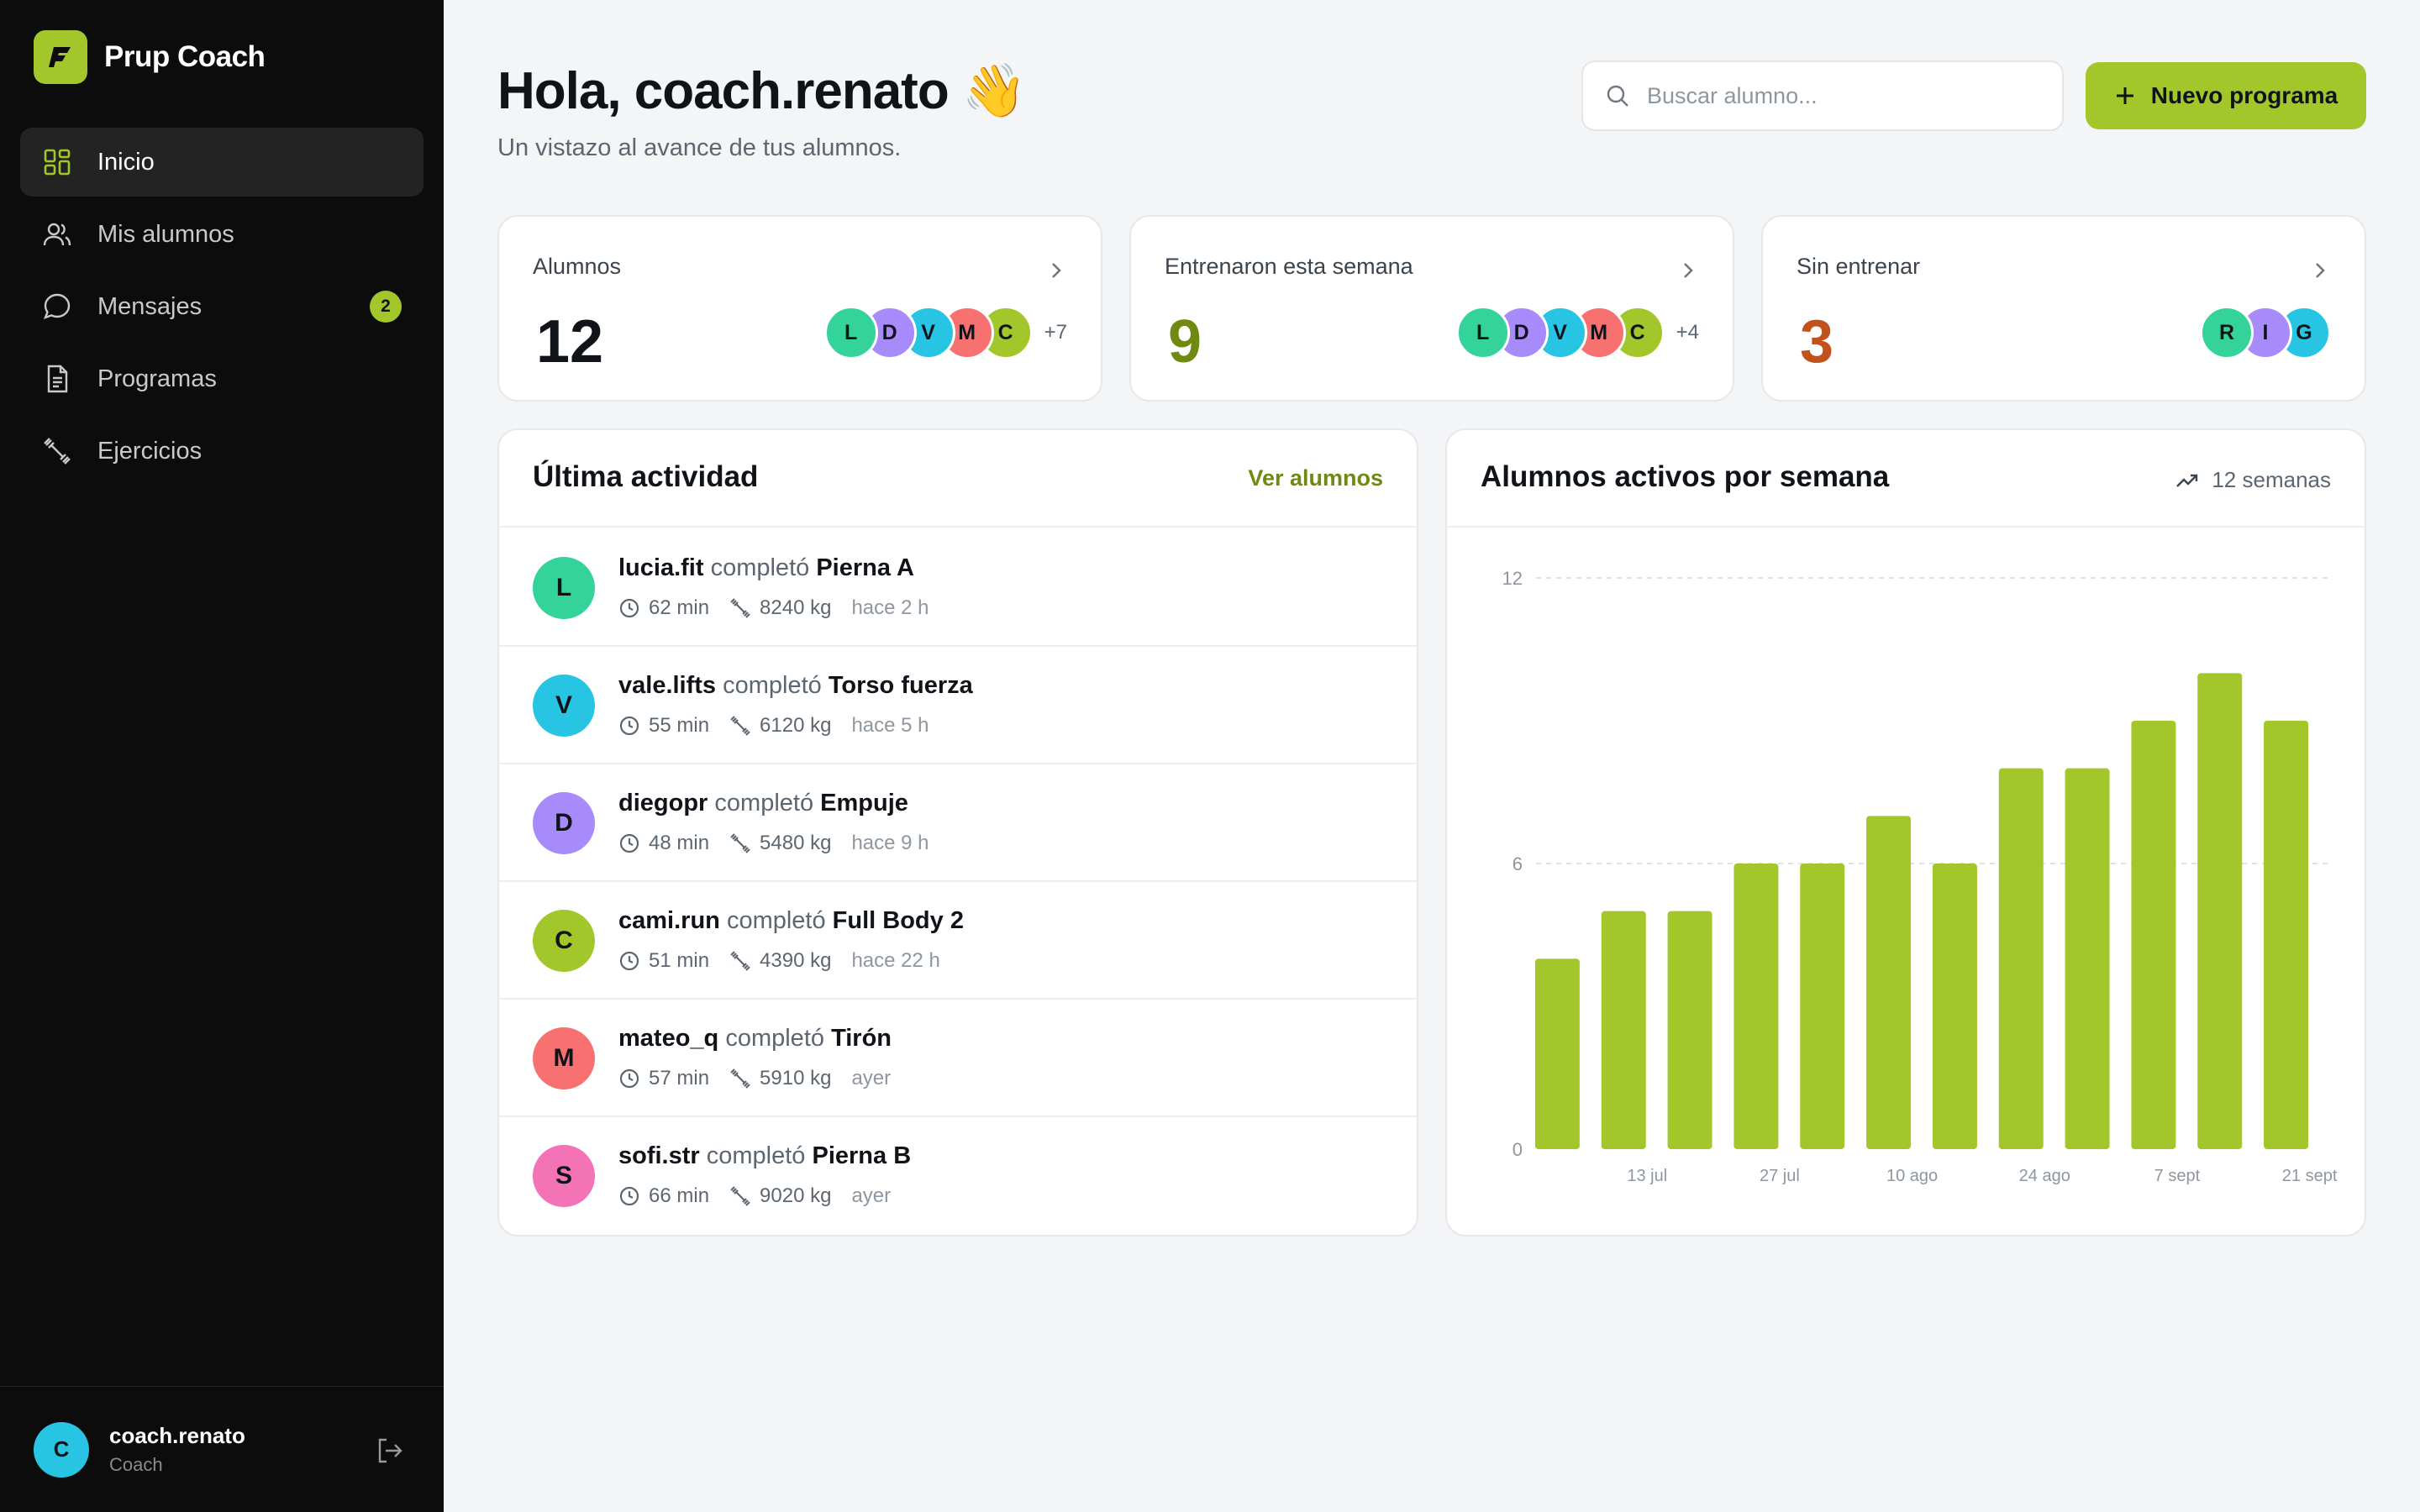 The width and height of the screenshot is (2420, 1512). Describe the element at coordinates (1185, 341) in the screenshot. I see `stat-value: 9` at that location.